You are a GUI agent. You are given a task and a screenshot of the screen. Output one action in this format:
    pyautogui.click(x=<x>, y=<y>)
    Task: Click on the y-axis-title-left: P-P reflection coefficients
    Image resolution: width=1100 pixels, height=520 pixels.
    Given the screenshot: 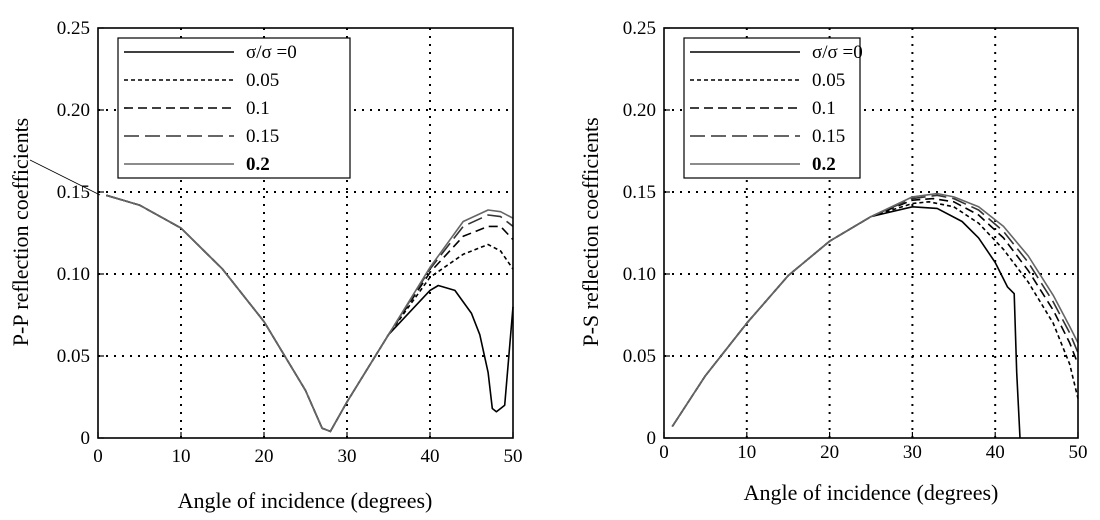 What is the action you would take?
    pyautogui.click(x=20, y=232)
    